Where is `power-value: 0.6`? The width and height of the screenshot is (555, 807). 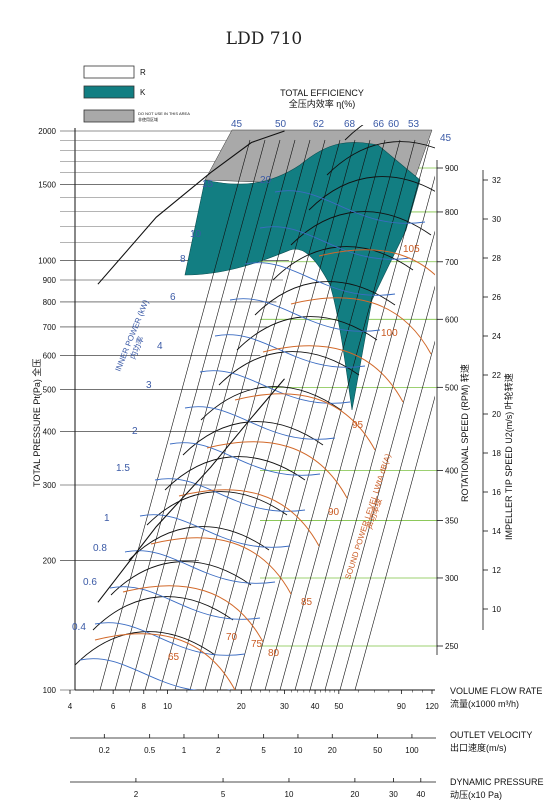
power-value: 0.6 is located at coordinates (90, 582).